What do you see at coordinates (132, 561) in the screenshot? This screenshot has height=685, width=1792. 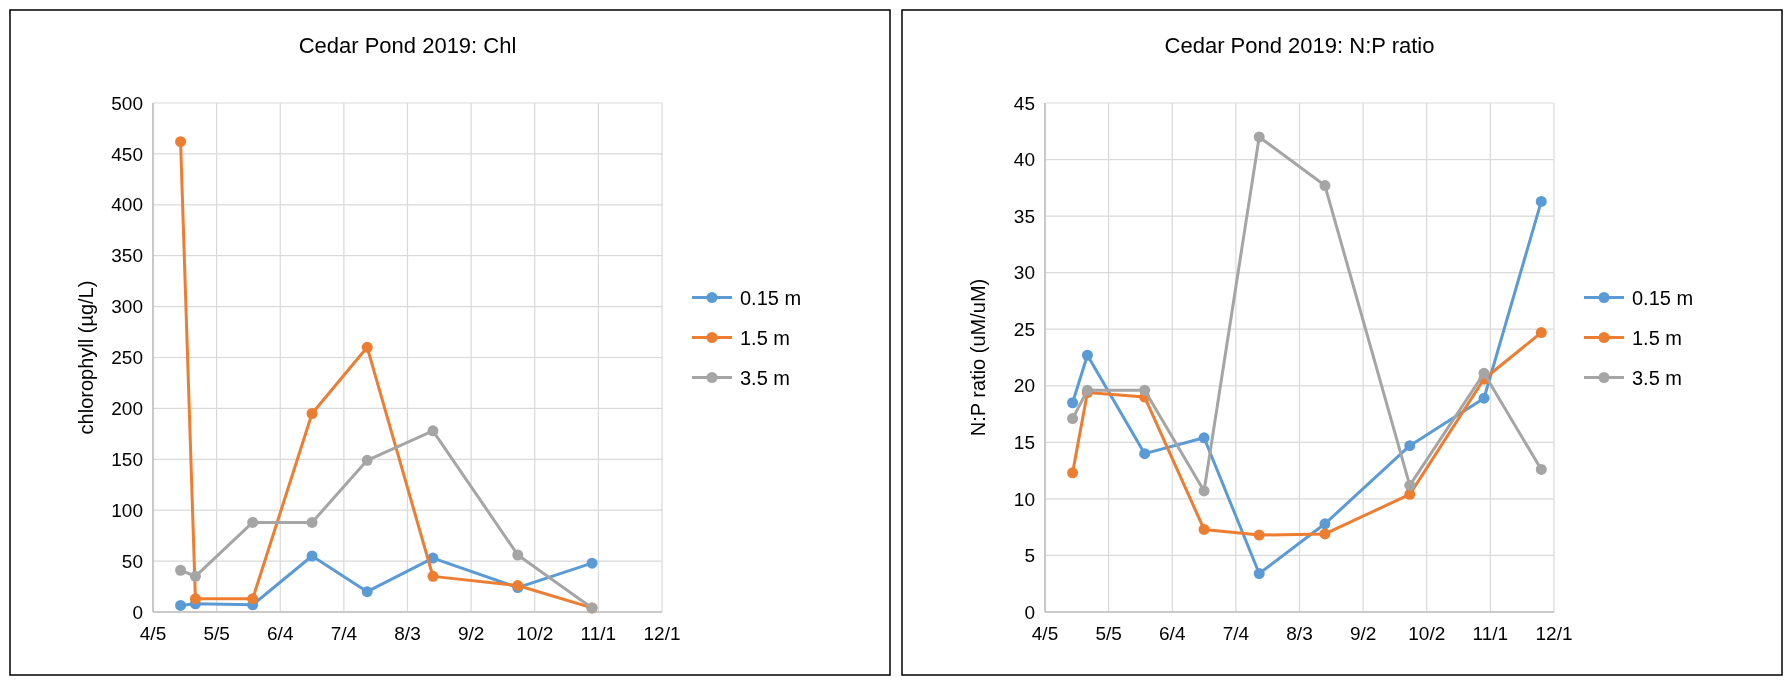 I see `y-tick-label: 50` at bounding box center [132, 561].